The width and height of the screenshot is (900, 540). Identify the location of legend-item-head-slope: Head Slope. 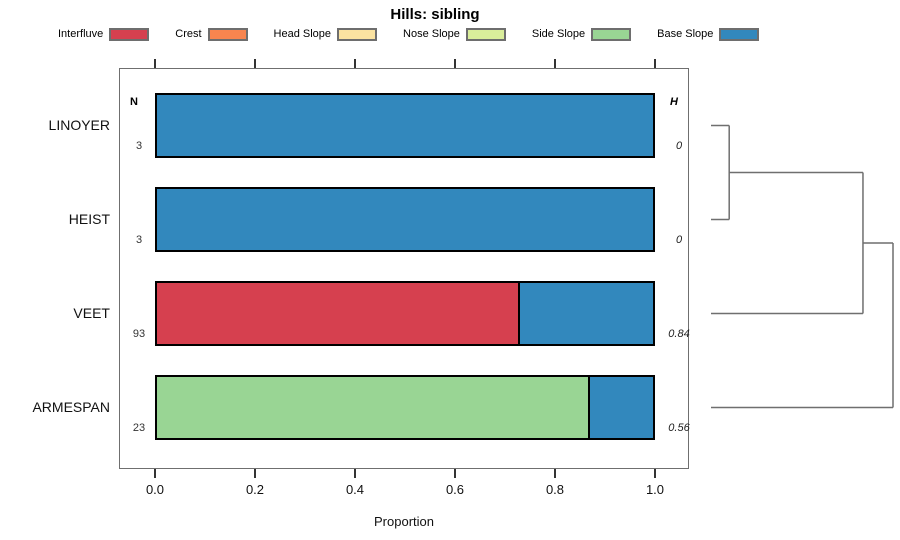
(325, 34).